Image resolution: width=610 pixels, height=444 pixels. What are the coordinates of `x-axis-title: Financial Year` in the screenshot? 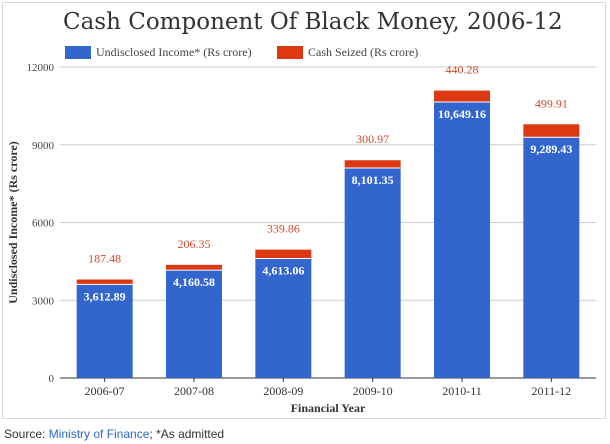 It's located at (328, 408).